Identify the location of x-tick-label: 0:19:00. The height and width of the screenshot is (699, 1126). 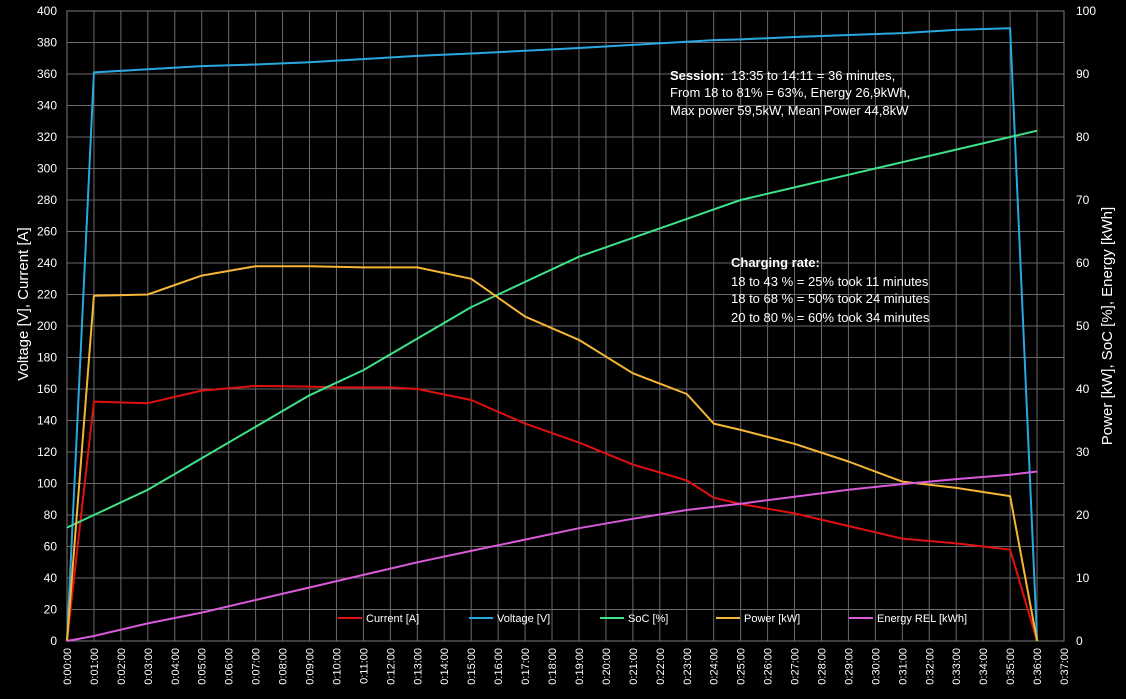
(580, 666).